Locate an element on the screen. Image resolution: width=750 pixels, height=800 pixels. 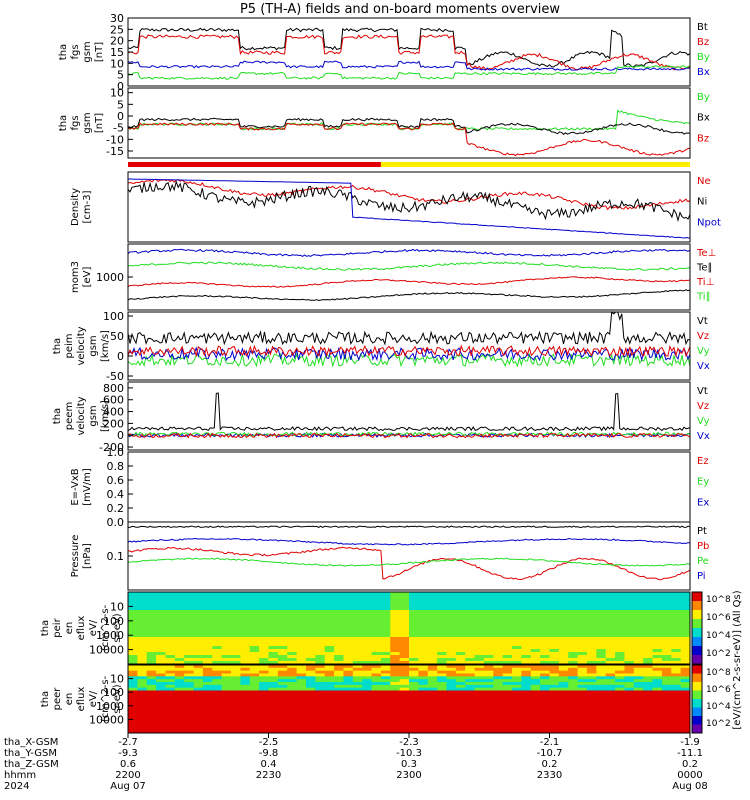
x-tick-label: -10.3 is located at coordinates (409, 753).